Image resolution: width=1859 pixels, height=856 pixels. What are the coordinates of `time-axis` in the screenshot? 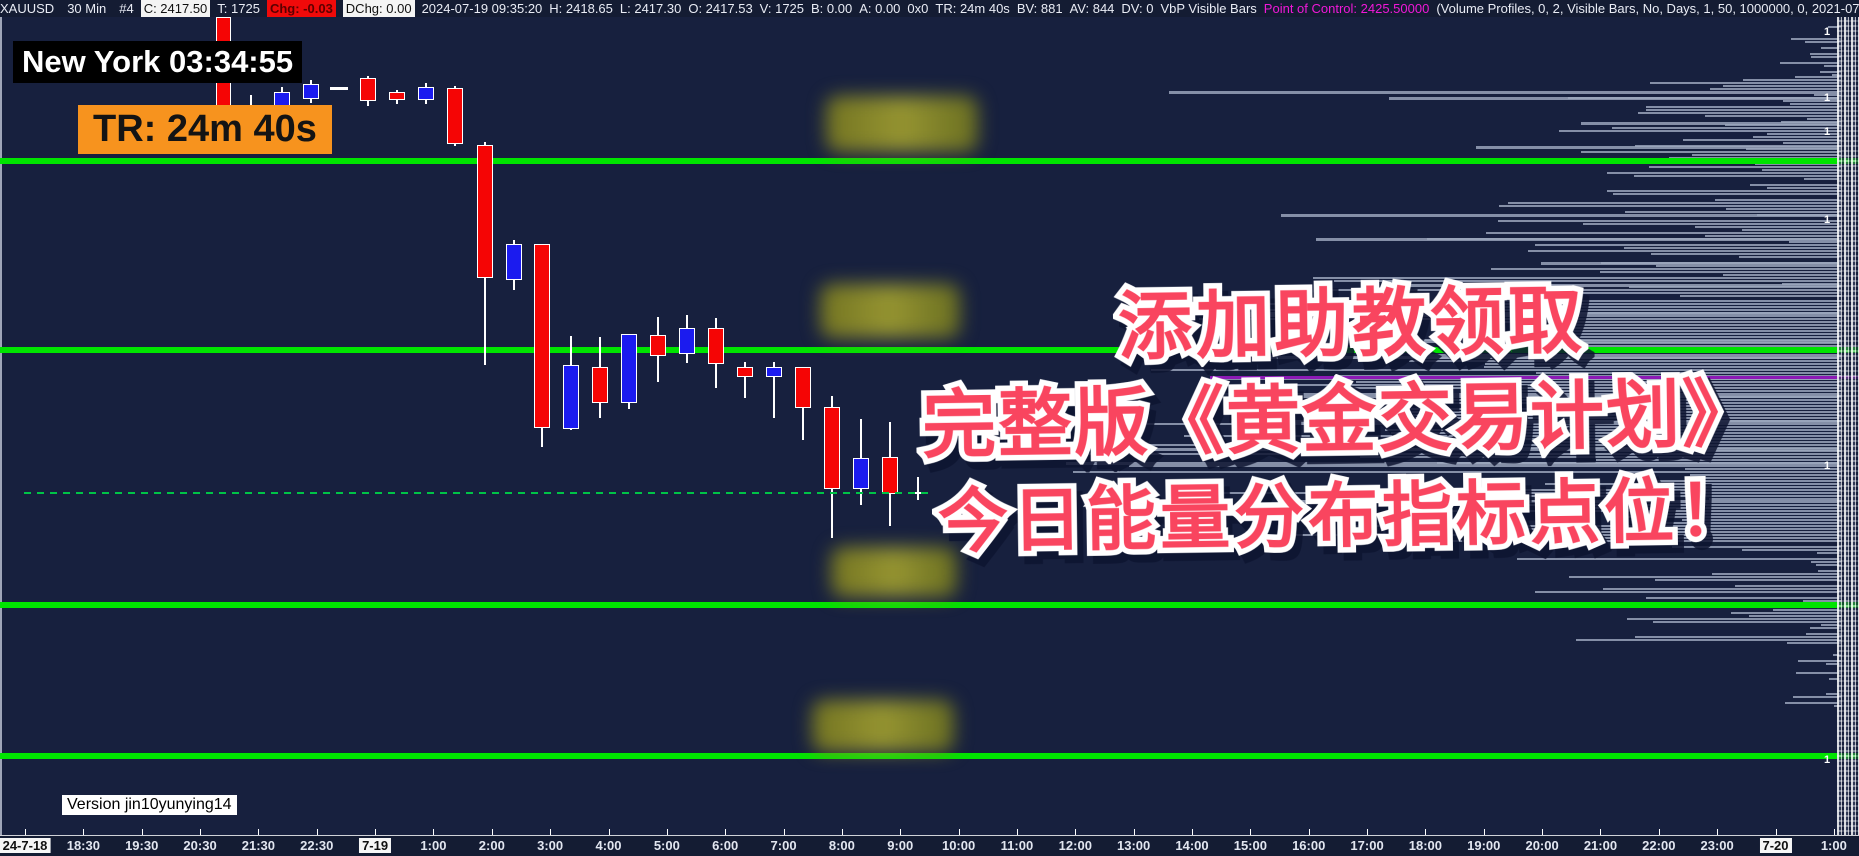 It's located at (929, 846).